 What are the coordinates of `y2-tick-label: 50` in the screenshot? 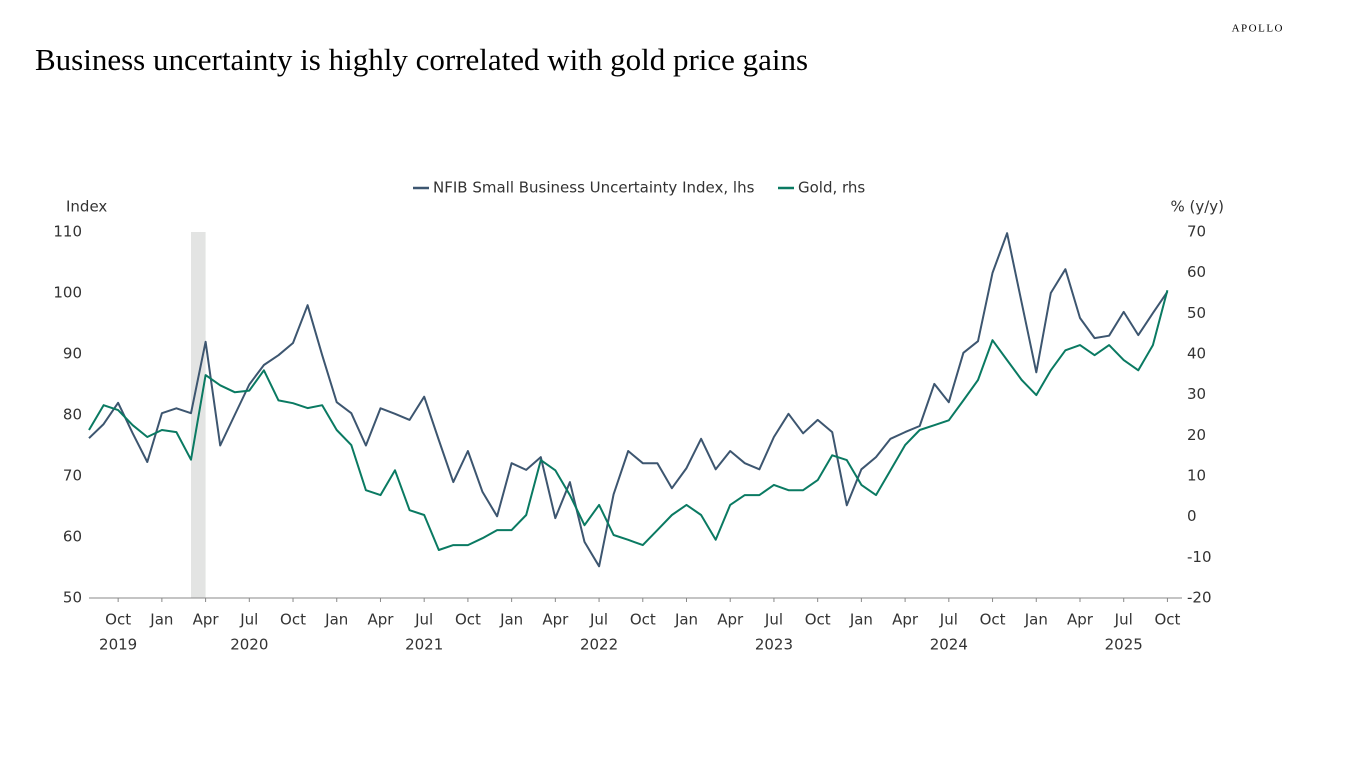 It's located at (1196, 313).